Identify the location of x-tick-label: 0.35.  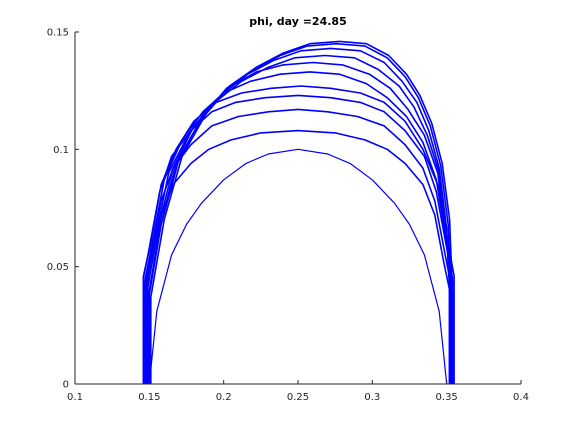
(447, 397).